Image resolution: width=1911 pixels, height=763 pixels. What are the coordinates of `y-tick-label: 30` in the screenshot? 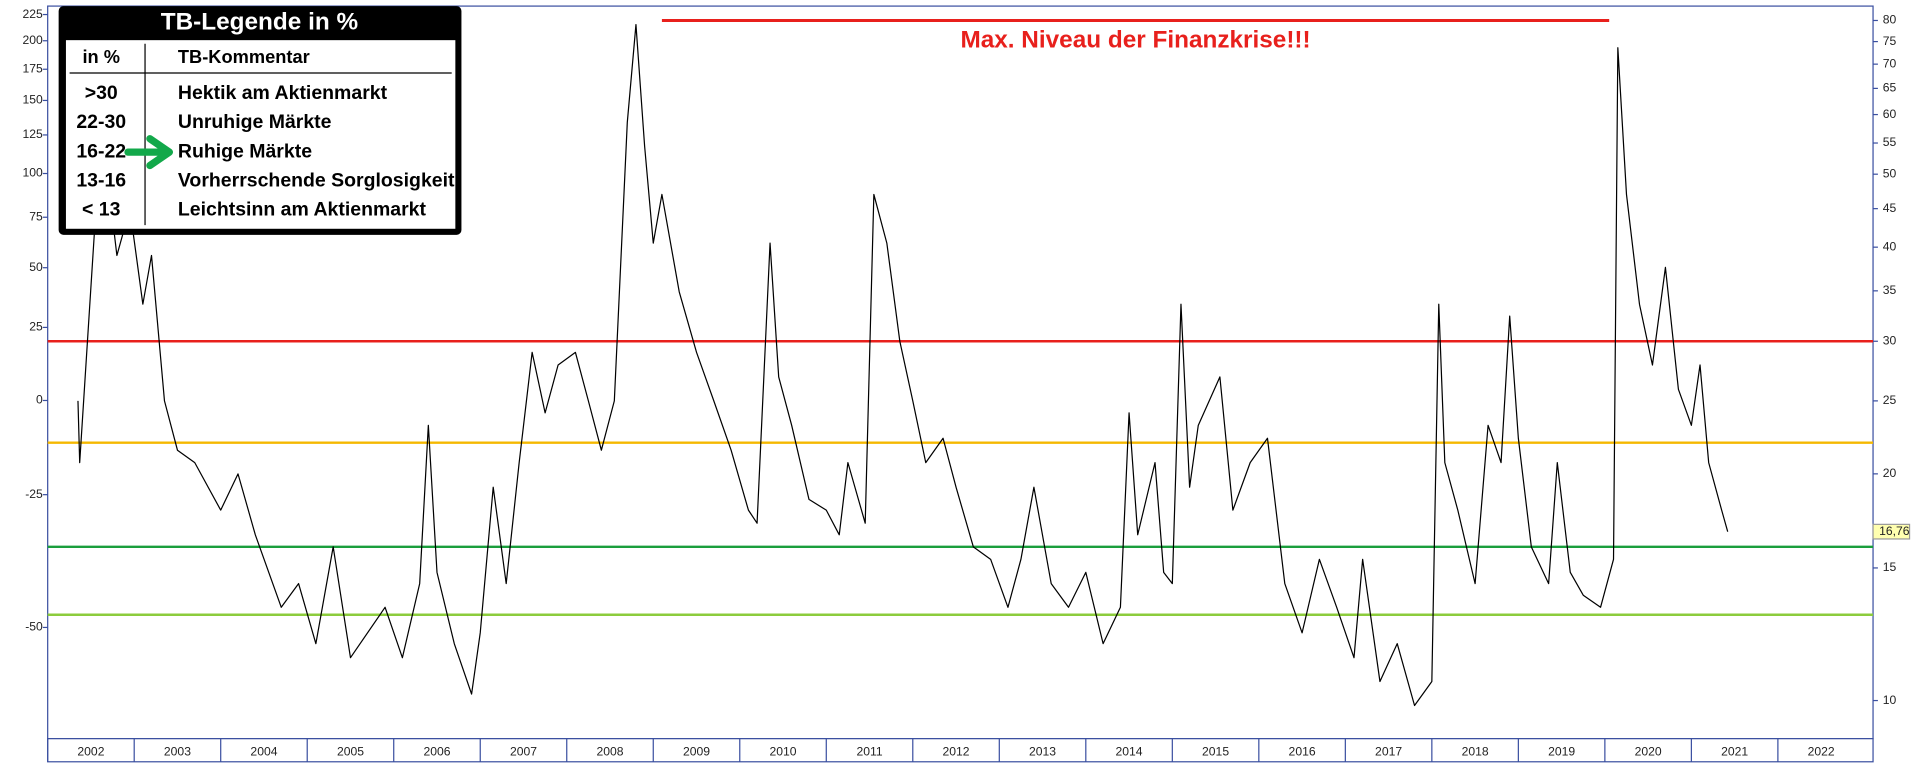 It's located at (1890, 340).